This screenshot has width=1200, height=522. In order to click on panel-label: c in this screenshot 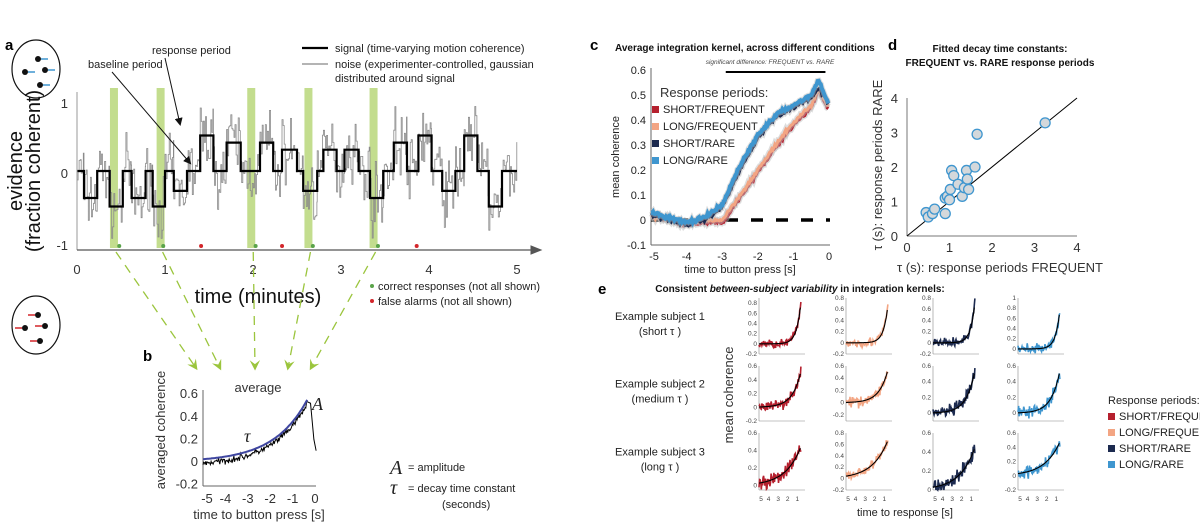, I will do `click(594, 45)`.